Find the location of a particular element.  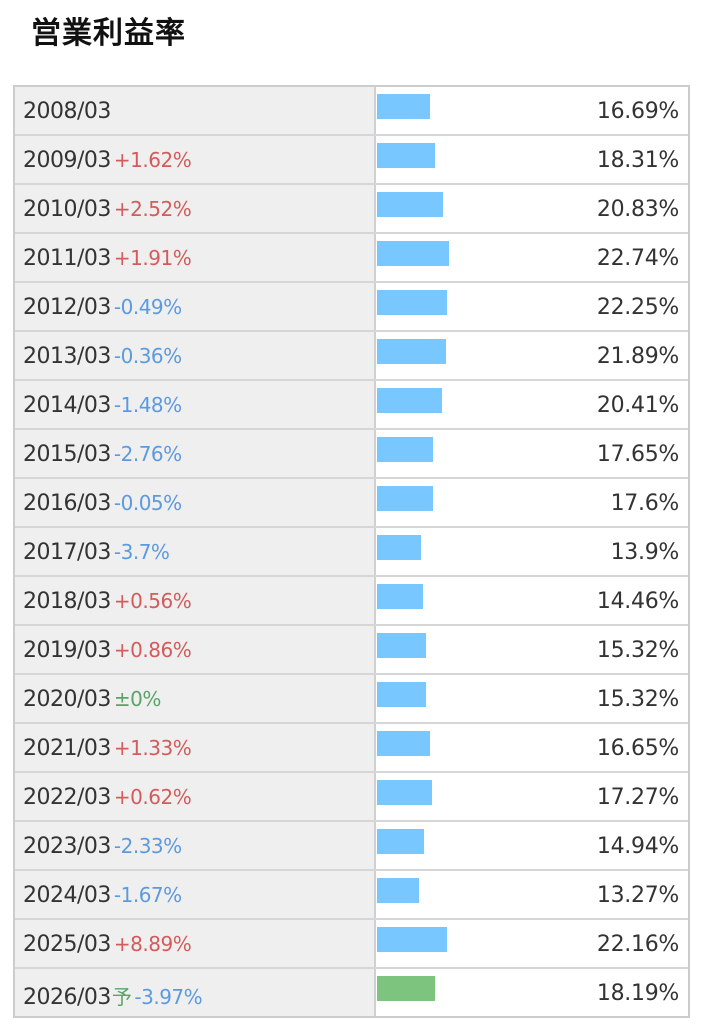

period-label: 2014/03 -1.48% is located at coordinates (102, 405).